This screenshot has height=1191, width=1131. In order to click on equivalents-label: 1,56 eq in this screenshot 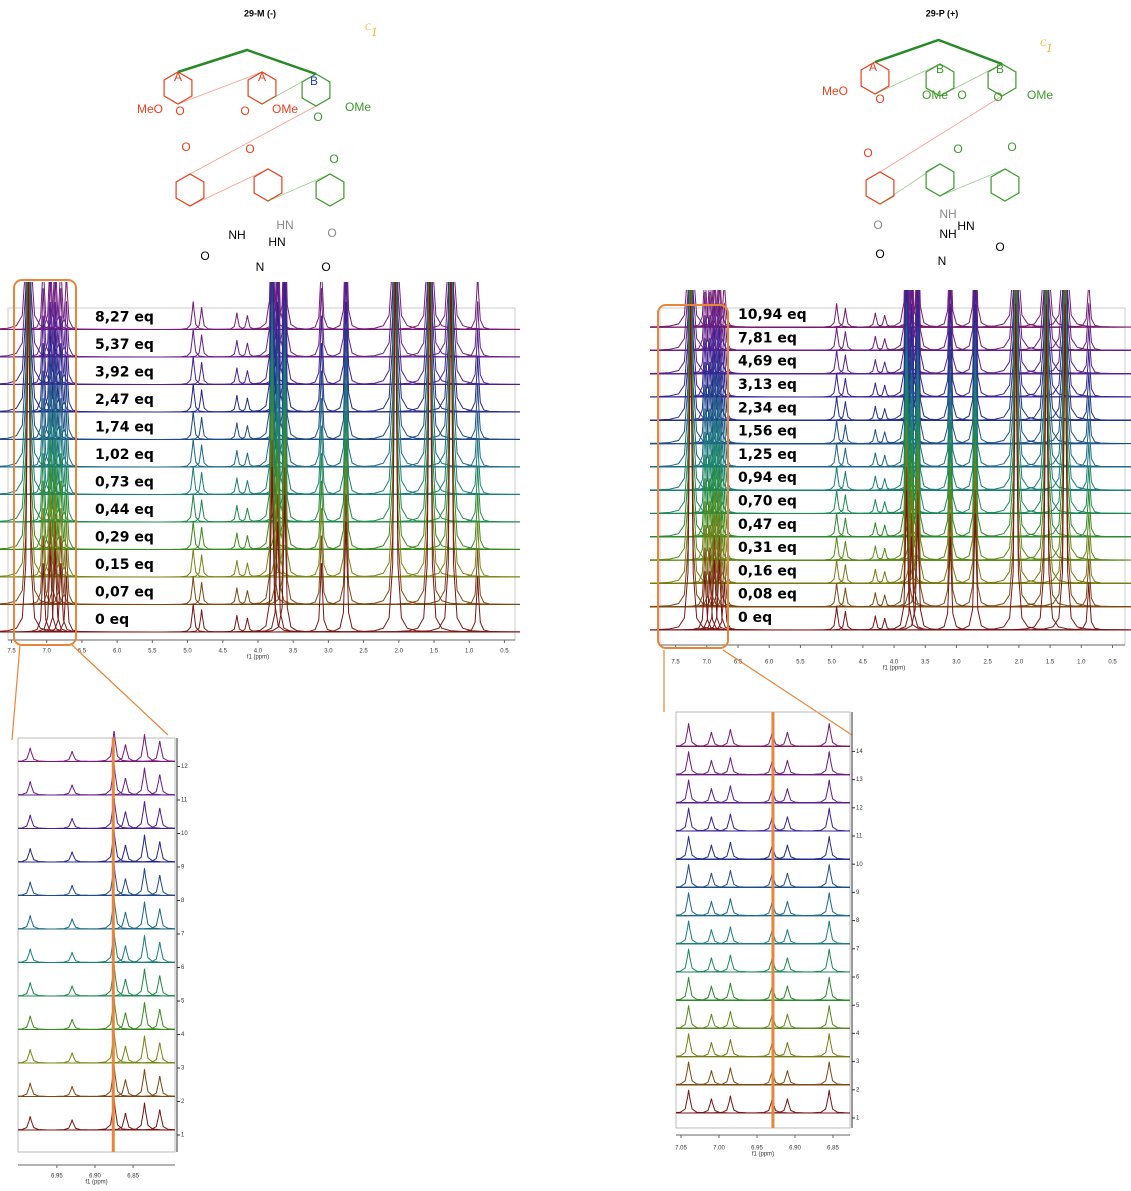, I will do `click(767, 432)`.